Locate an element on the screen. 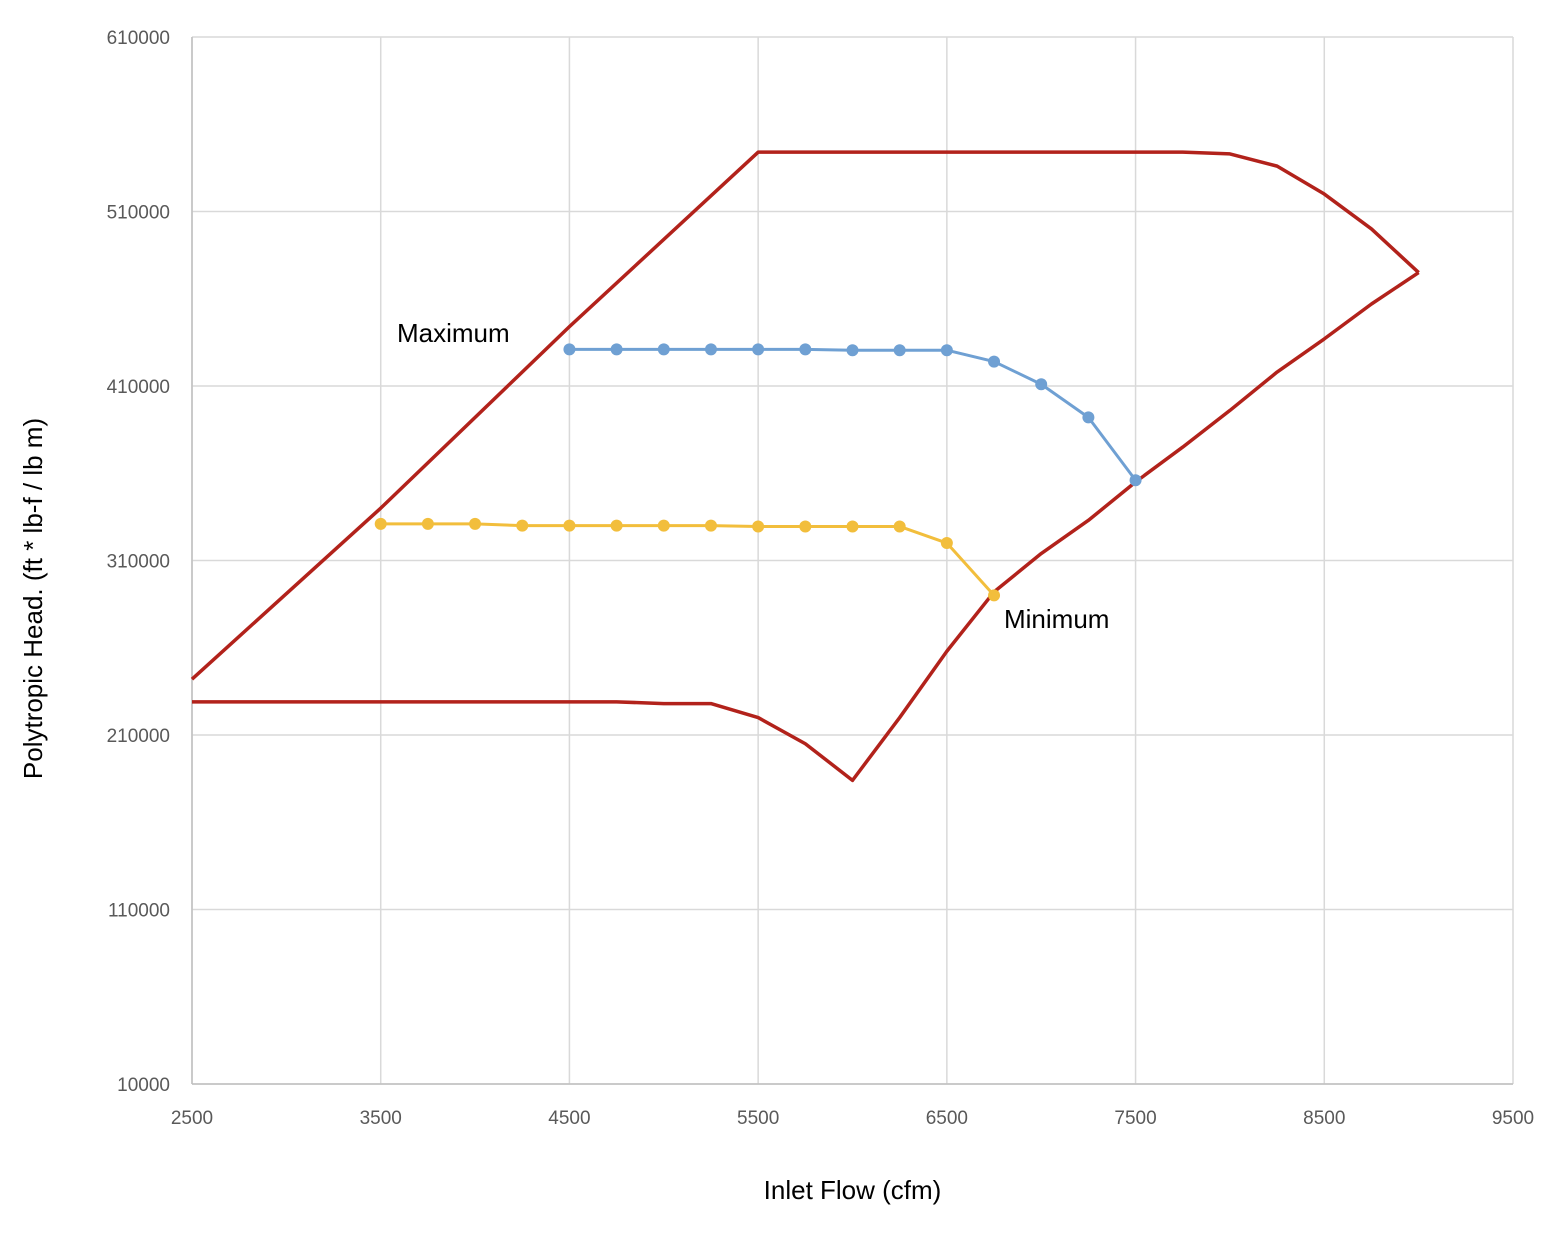  x-axis-title: Inlet Flow (cfm) is located at coordinates (853, 1190).